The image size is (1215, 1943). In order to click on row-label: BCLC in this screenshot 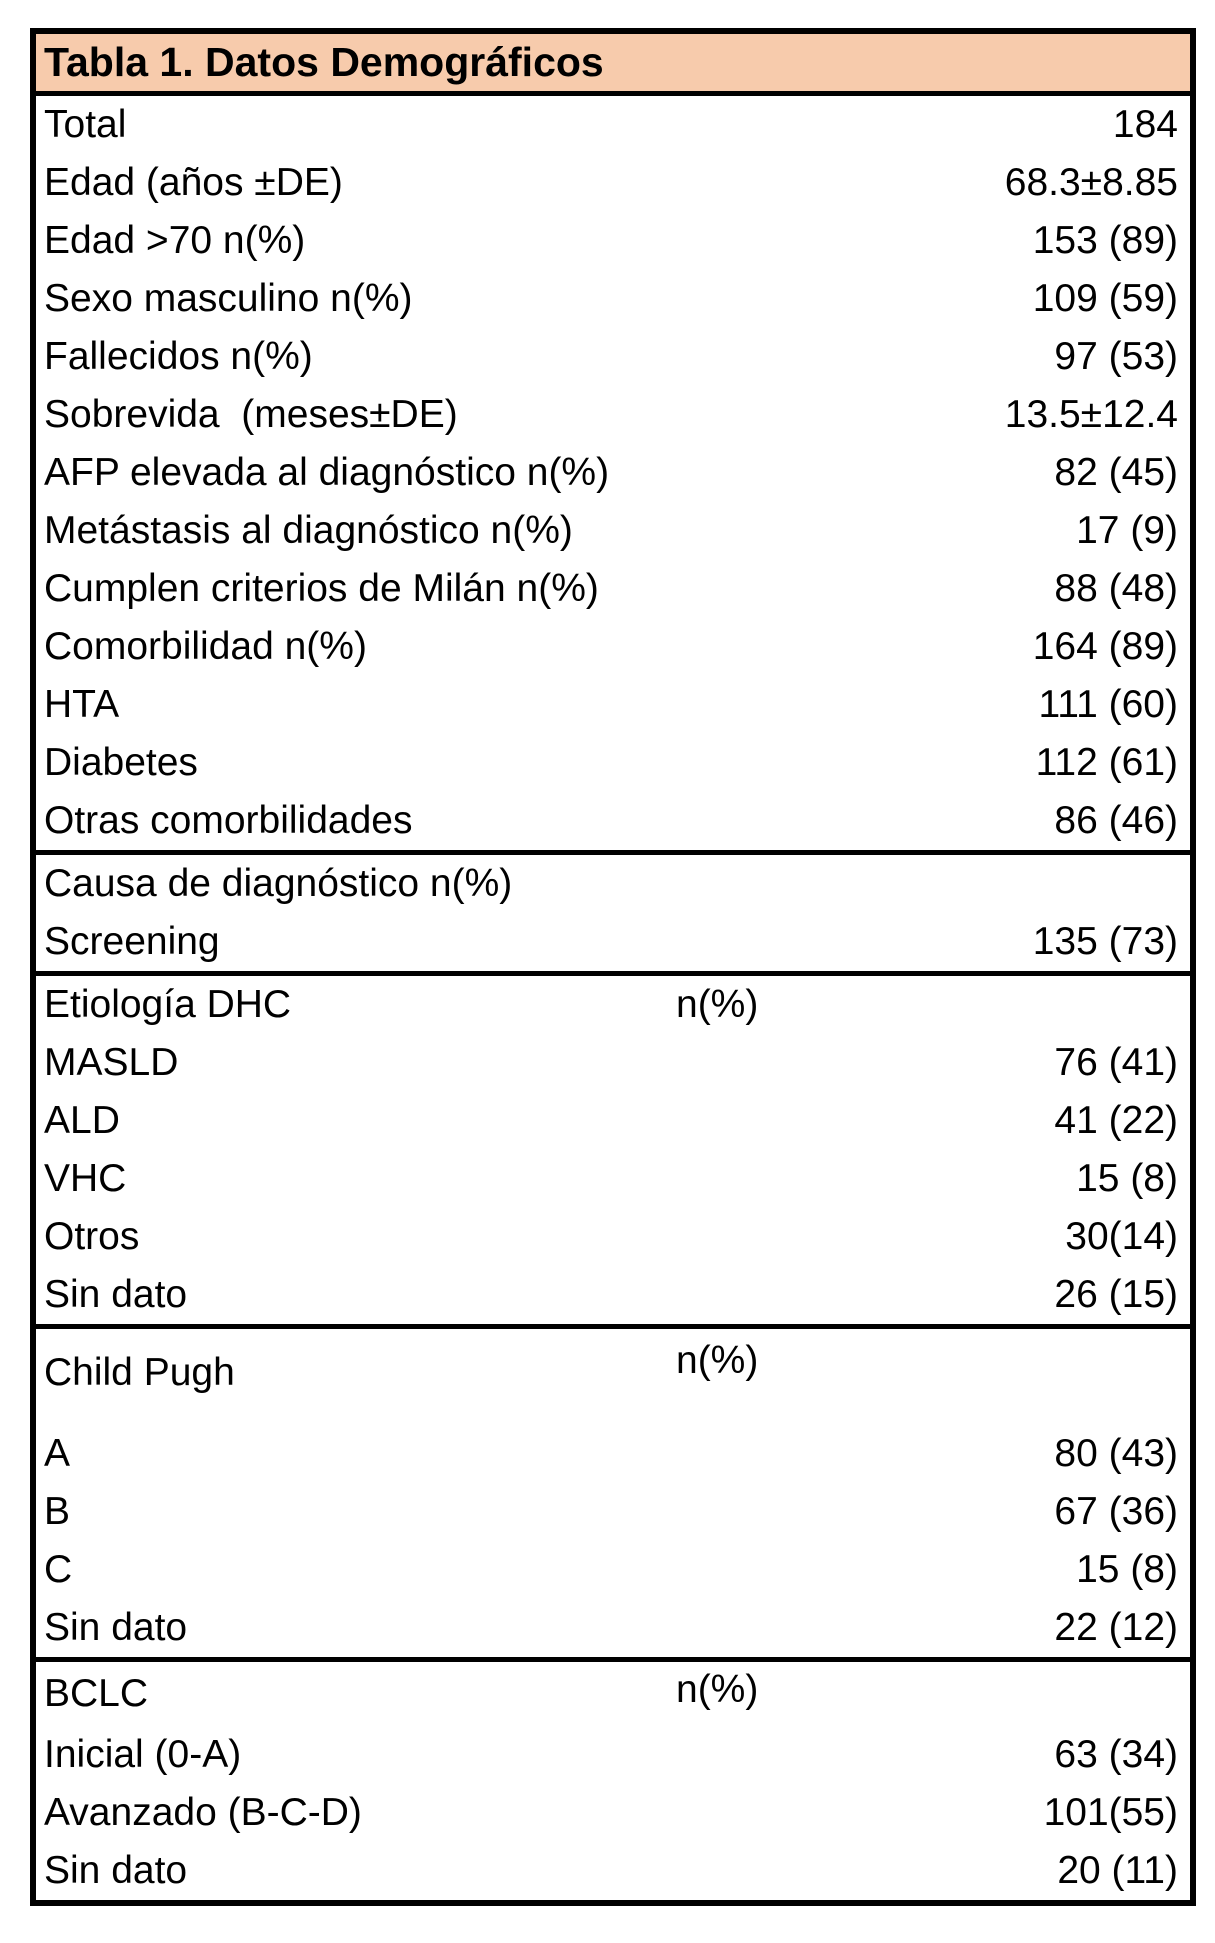, I will do `click(96, 1693)`.